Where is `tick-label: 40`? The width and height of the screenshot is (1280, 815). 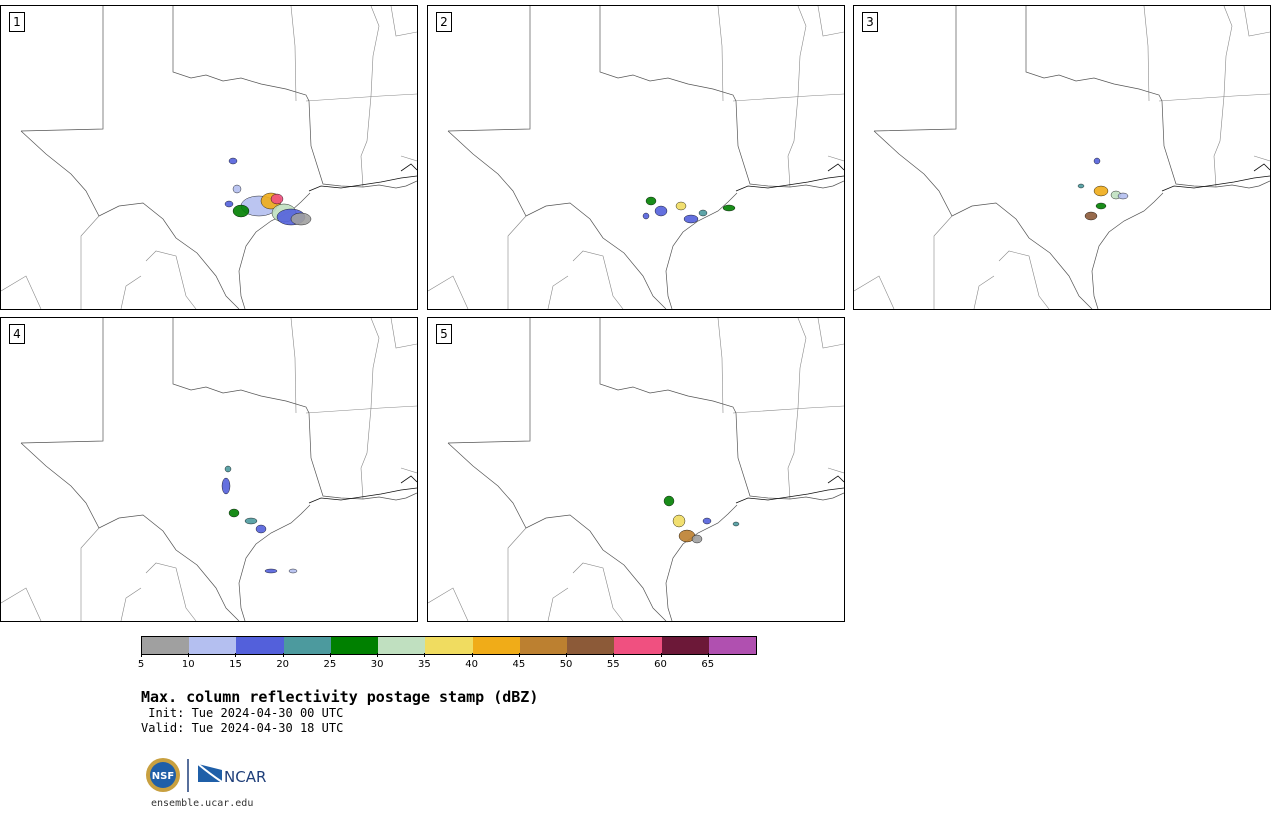
tick-label: 40 is located at coordinates (471, 664).